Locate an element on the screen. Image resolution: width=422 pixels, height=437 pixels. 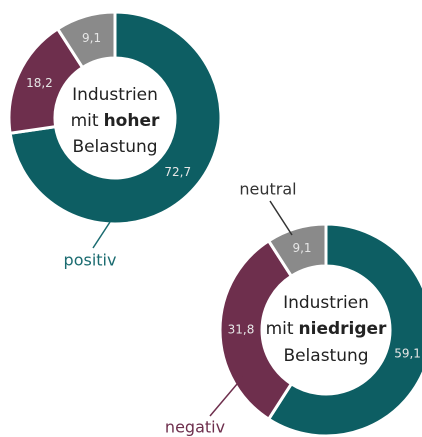
center-text-bold: niedriger is located at coordinates (343, 329).